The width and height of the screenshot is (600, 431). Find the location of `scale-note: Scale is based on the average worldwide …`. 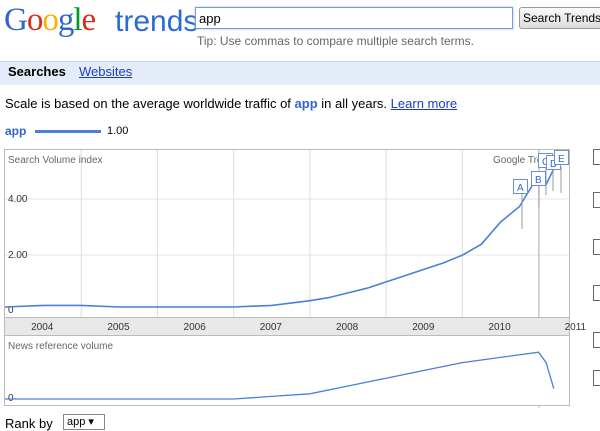

scale-note: Scale is based on the average worldwide … is located at coordinates (231, 103).